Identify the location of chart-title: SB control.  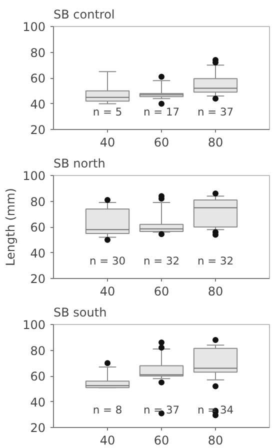
(84, 15).